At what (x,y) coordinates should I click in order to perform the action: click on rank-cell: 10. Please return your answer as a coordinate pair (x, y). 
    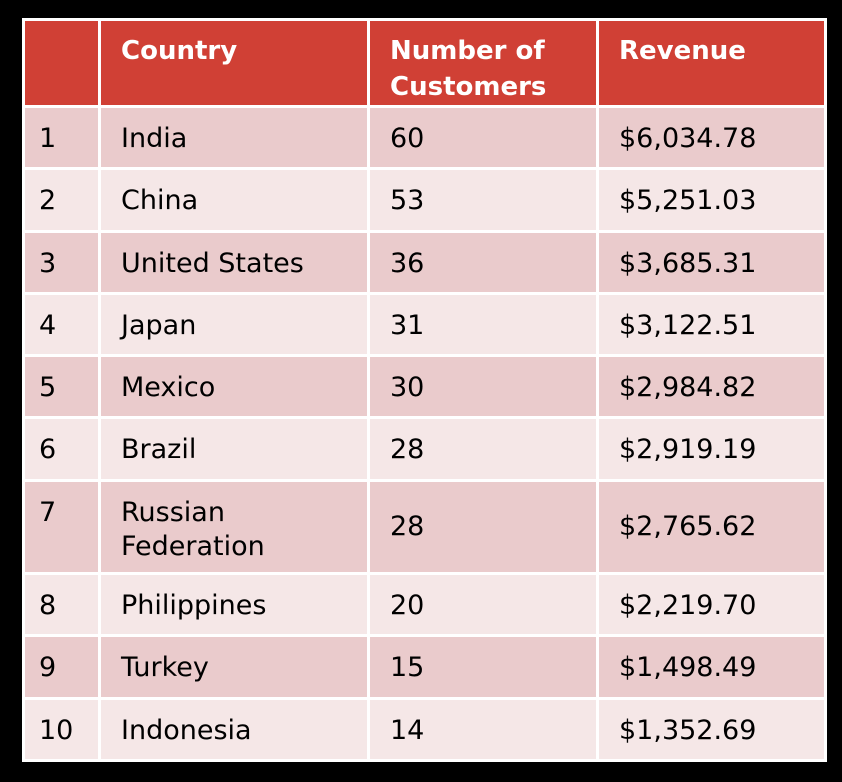
    Looking at the image, I should click on (61, 729).